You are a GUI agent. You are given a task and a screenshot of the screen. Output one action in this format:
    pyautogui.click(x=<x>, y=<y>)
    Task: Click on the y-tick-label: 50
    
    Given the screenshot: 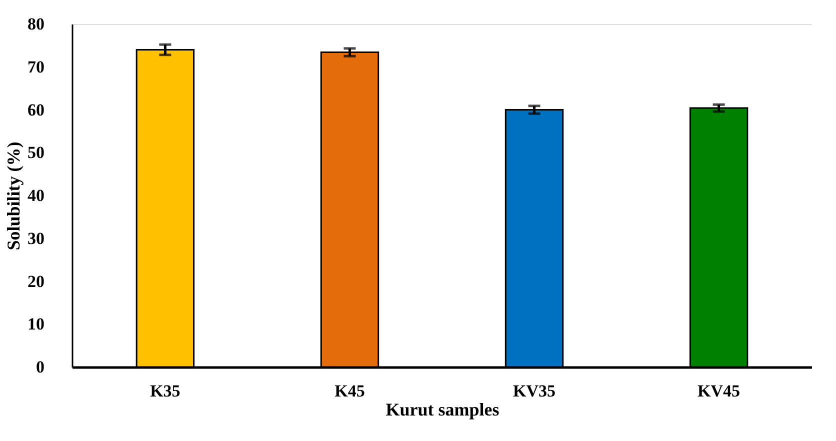 What is the action you would take?
    pyautogui.click(x=36, y=152)
    